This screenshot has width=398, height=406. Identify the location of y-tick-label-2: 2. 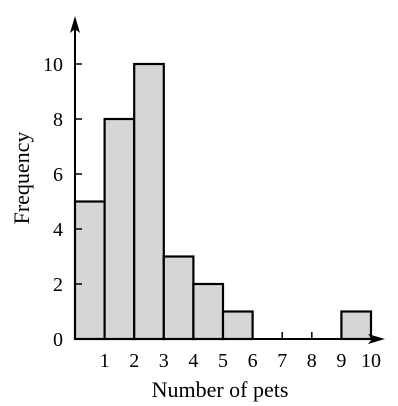
(58, 285).